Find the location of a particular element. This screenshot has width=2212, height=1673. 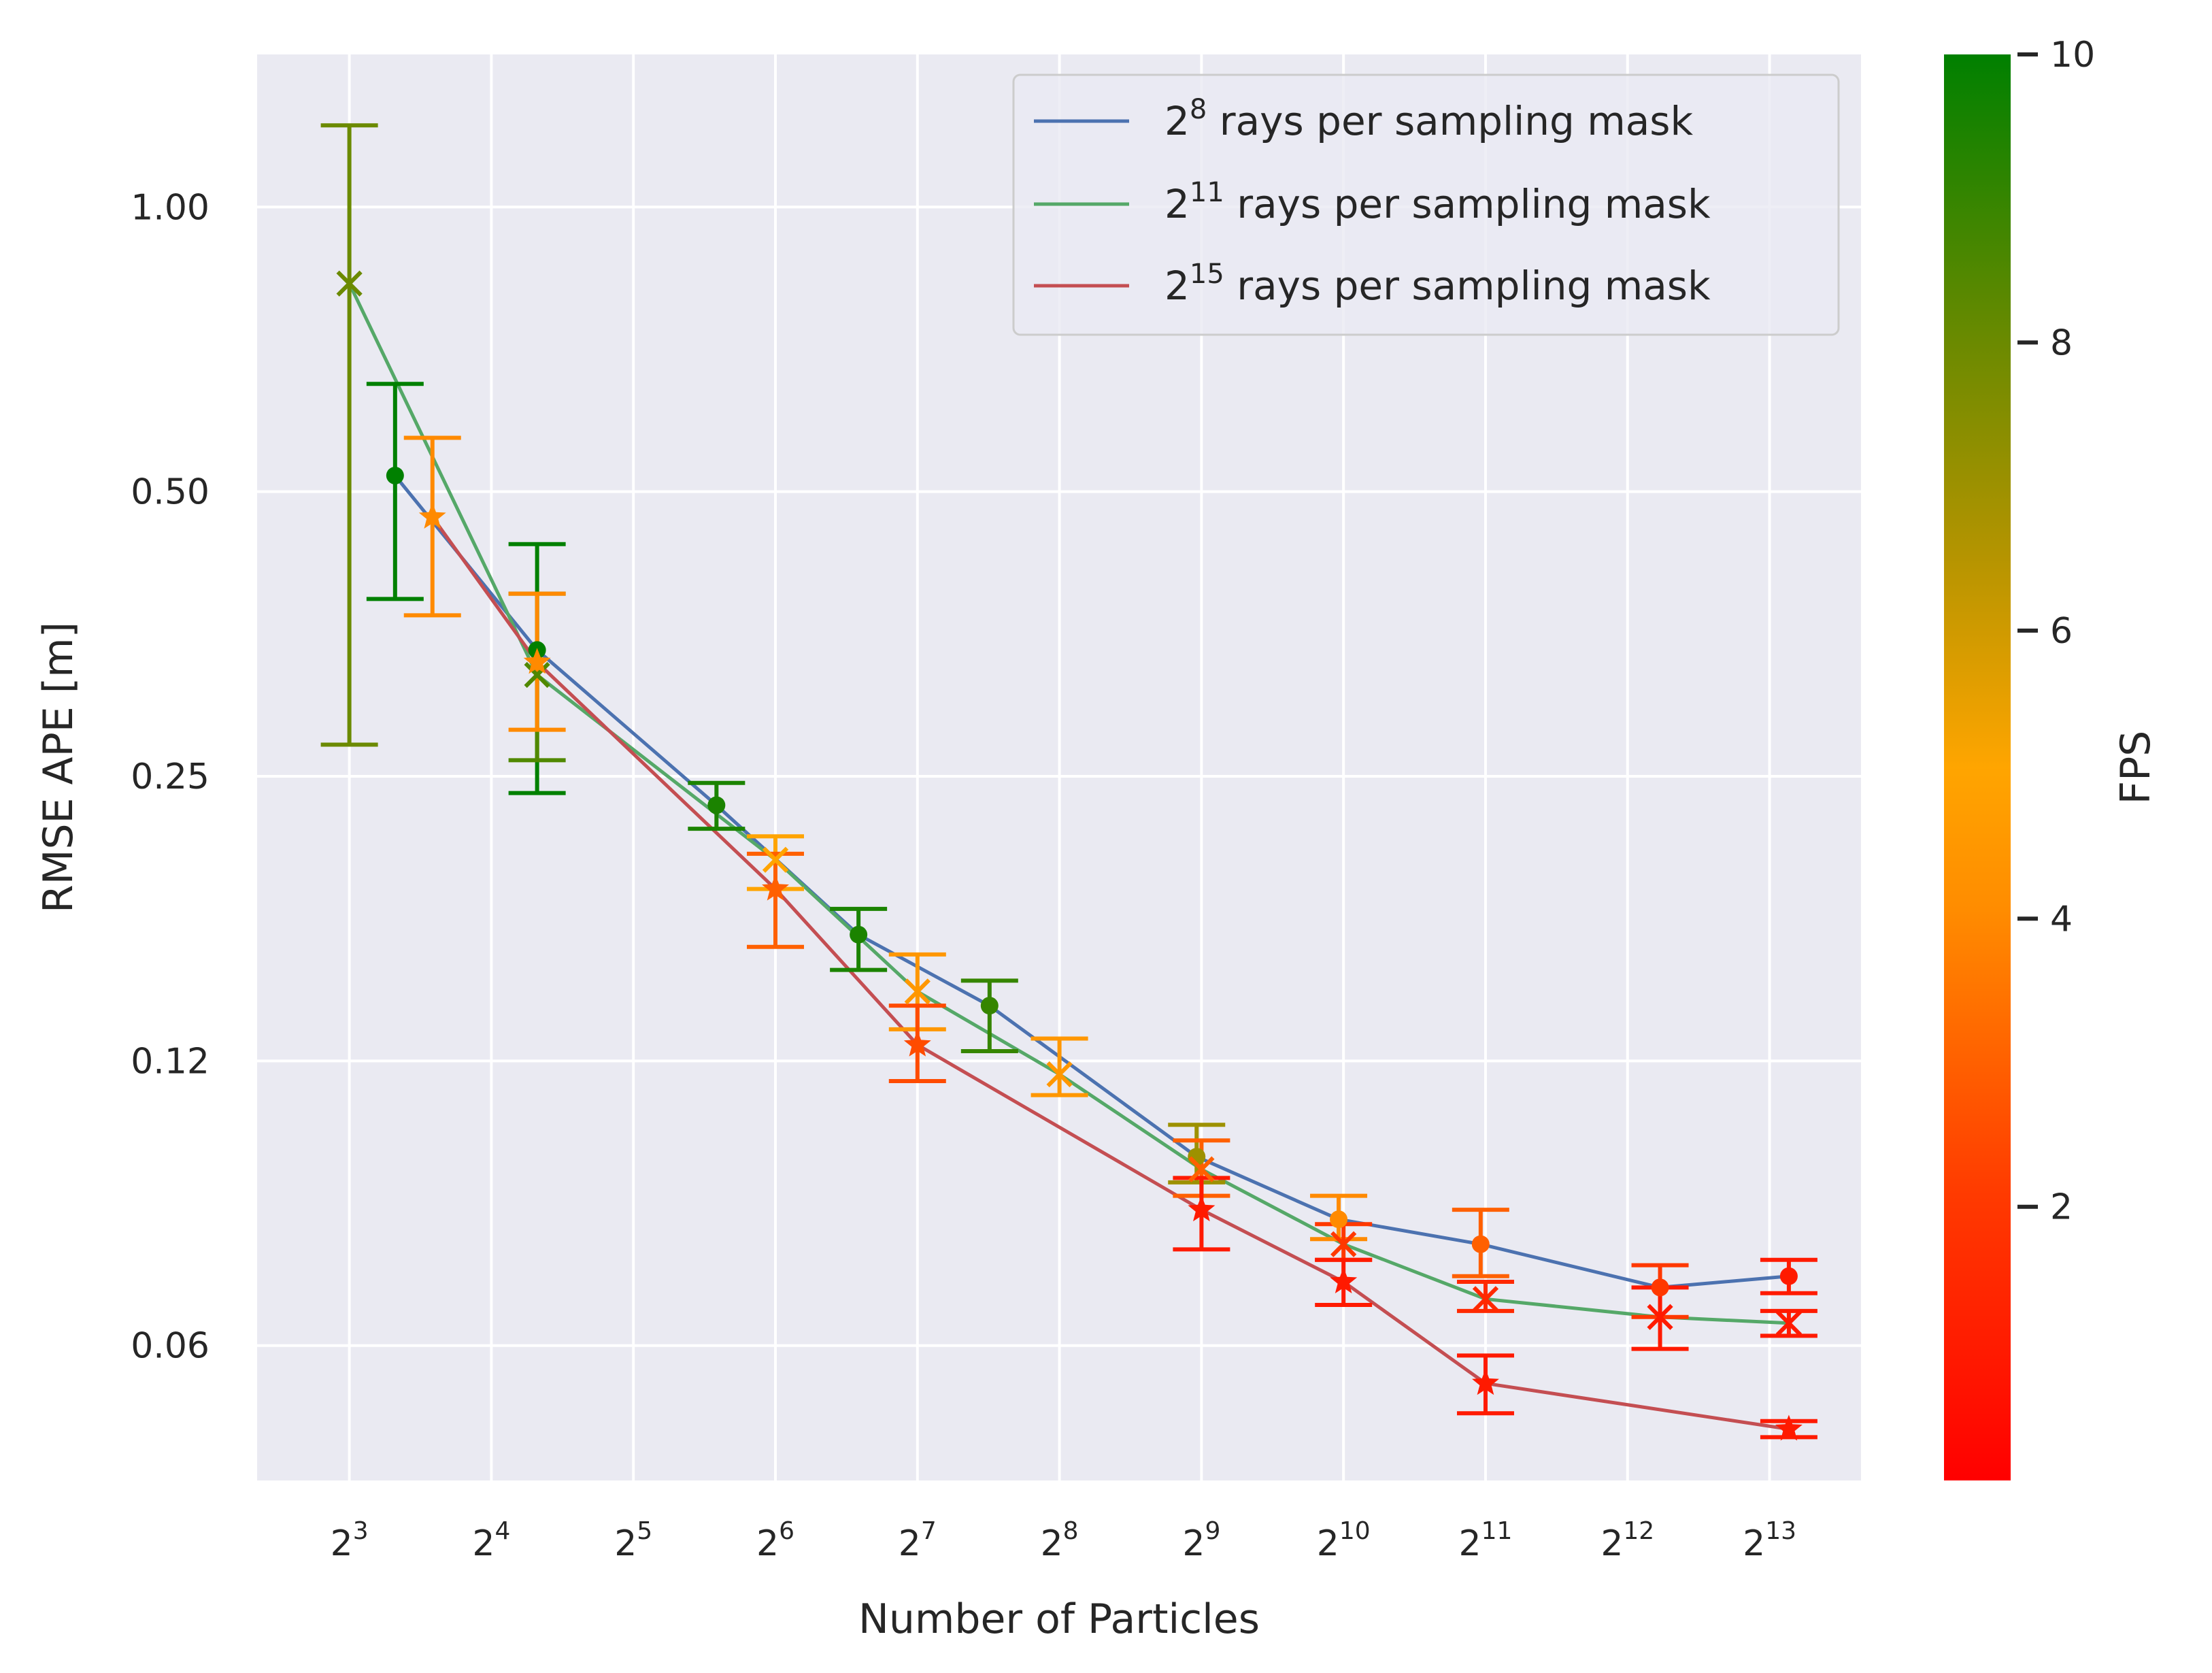

colorbar is located at coordinates (1977, 767).